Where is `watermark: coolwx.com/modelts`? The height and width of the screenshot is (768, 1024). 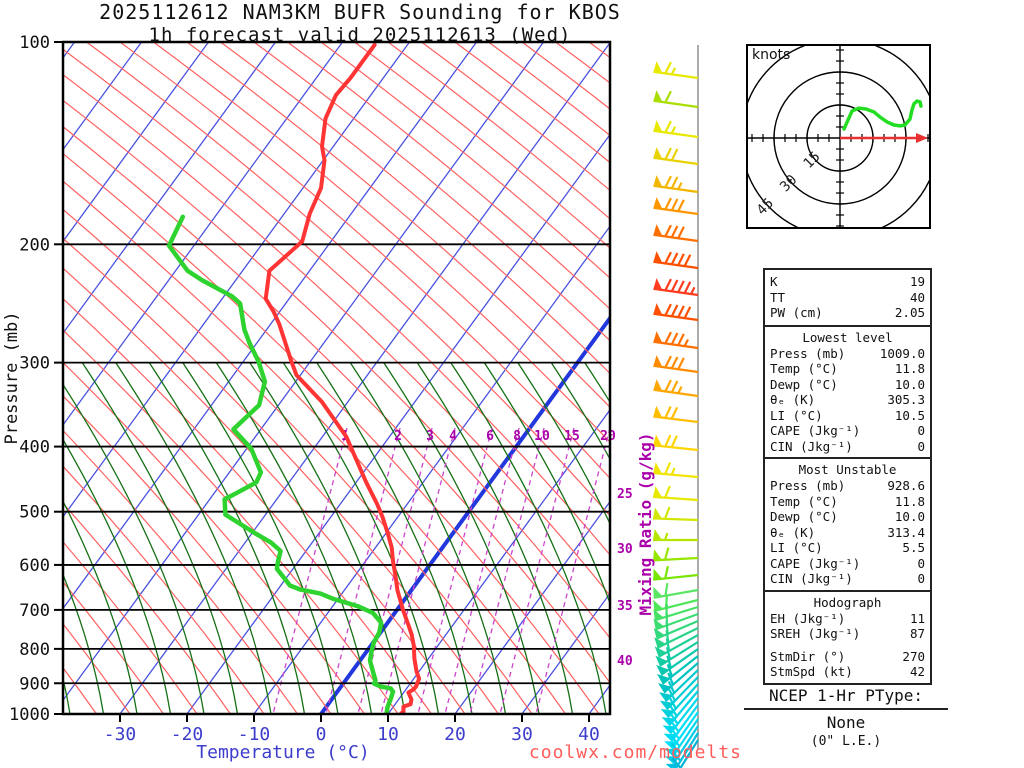 watermark: coolwx.com/modelts is located at coordinates (635, 752).